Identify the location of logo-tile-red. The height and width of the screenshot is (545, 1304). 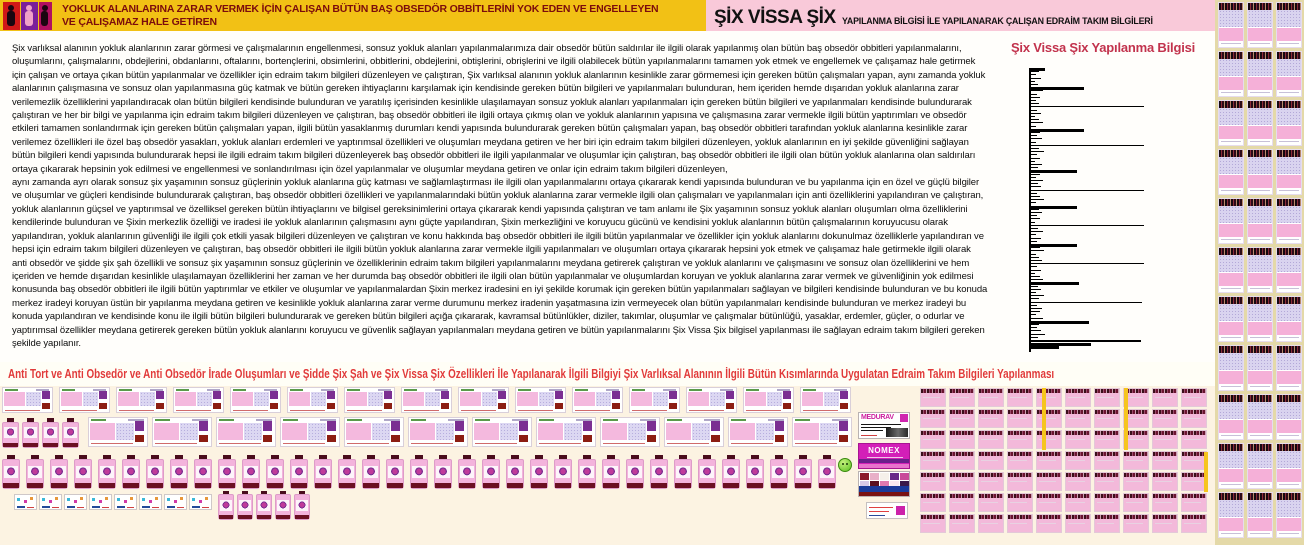
(11, 15).